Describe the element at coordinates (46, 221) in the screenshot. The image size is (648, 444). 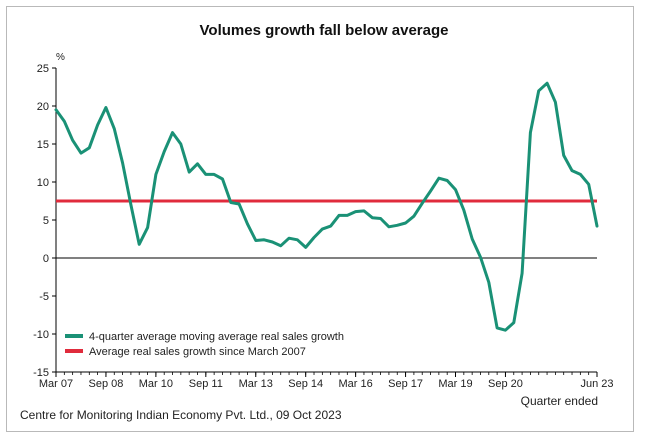
I see `y-tick-label: 5` at that location.